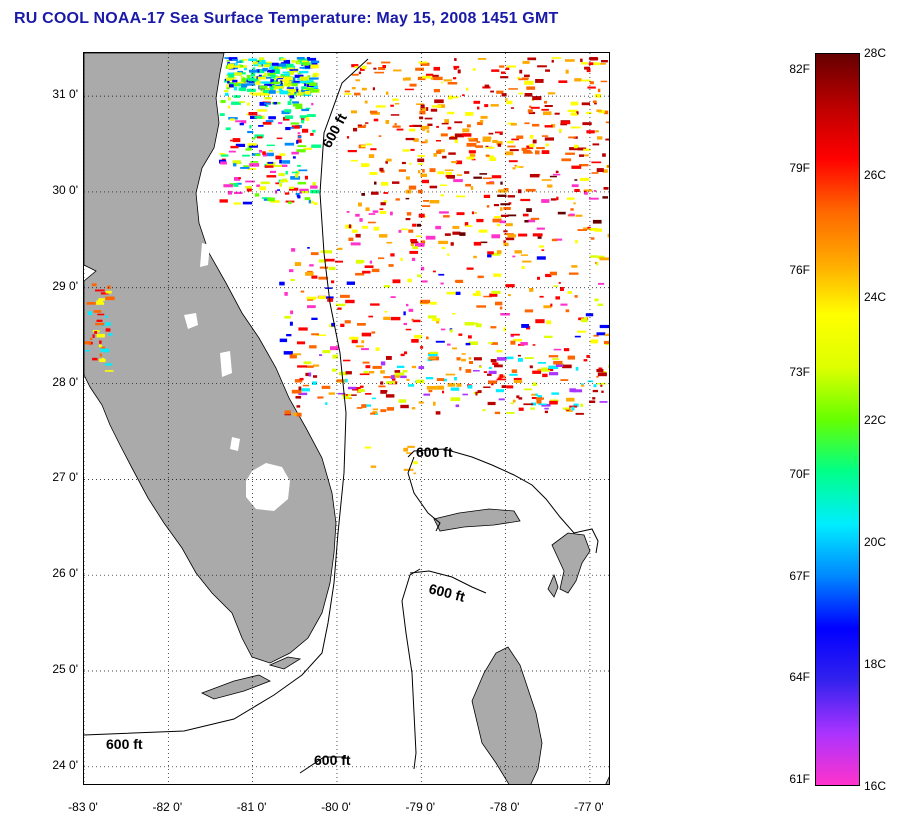  What do you see at coordinates (336, 807) in the screenshot?
I see `longitude-tick-label: -80 0'` at bounding box center [336, 807].